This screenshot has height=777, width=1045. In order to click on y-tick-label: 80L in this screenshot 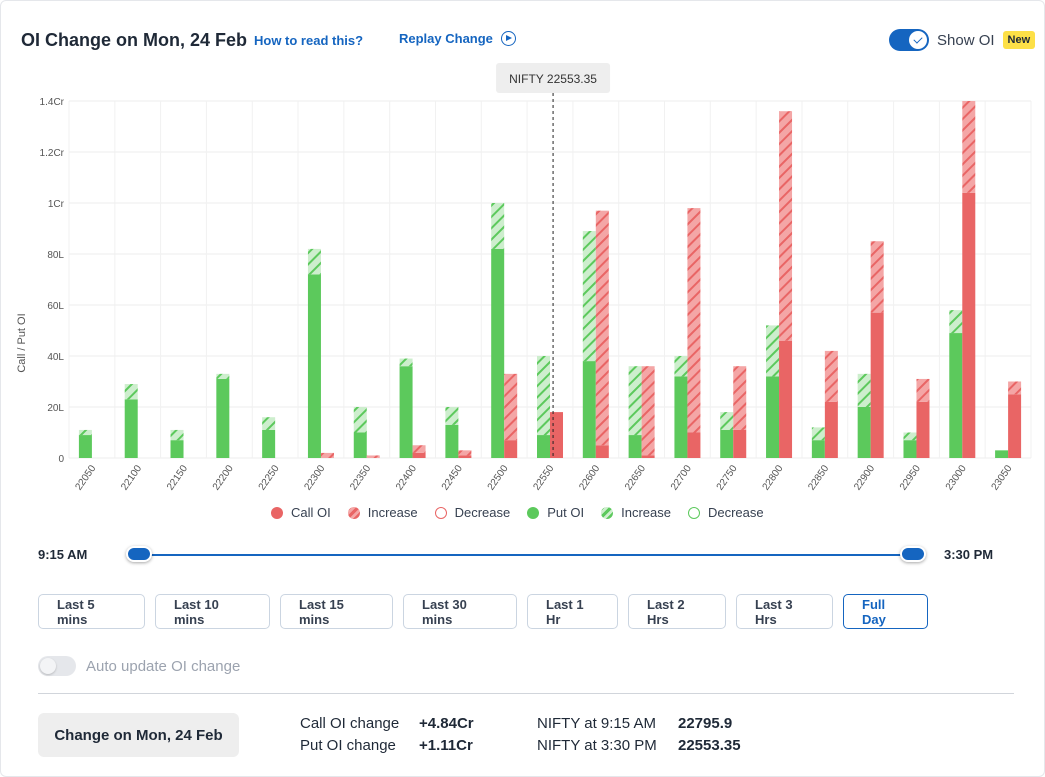, I will do `click(55, 255)`.